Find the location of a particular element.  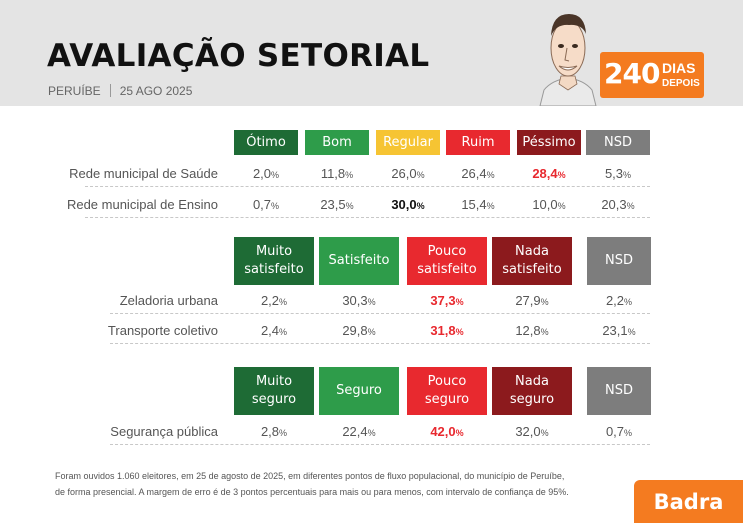

data-cell: 22,4% is located at coordinates (359, 431).